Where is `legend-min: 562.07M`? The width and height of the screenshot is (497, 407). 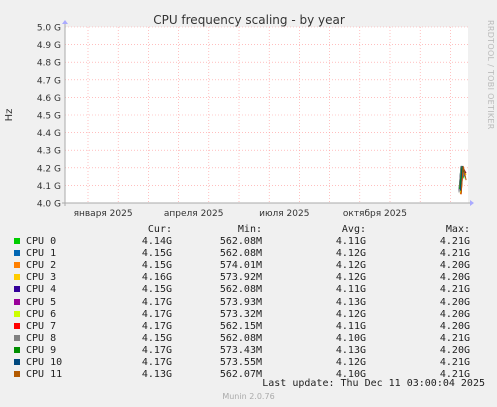 legend-min: 562.07M is located at coordinates (240, 375).